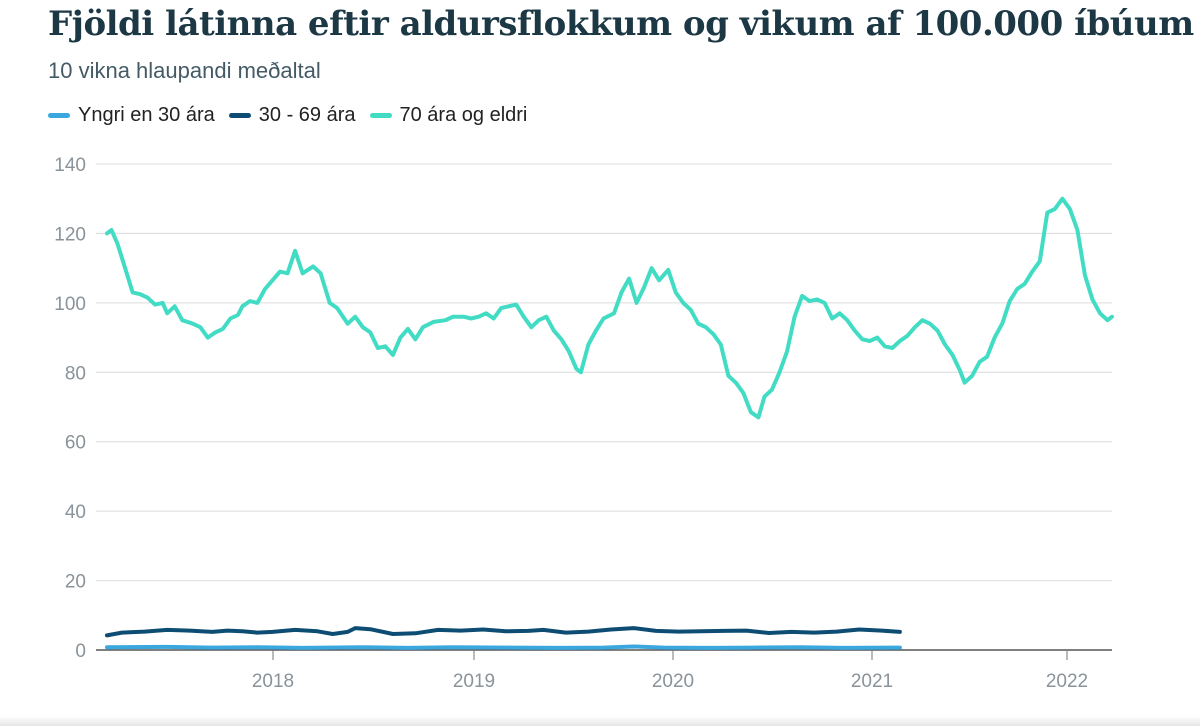 The height and width of the screenshot is (726, 1200). I want to click on x-tick-label: 2019, so click(474, 681).